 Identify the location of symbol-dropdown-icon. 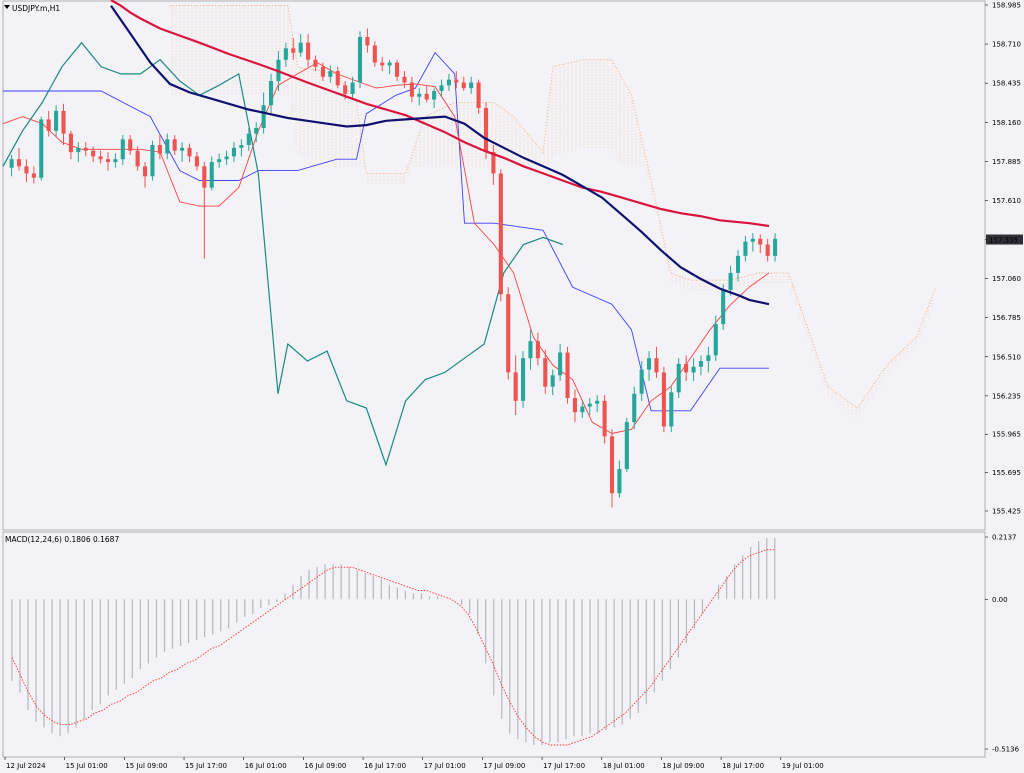
(7, 7).